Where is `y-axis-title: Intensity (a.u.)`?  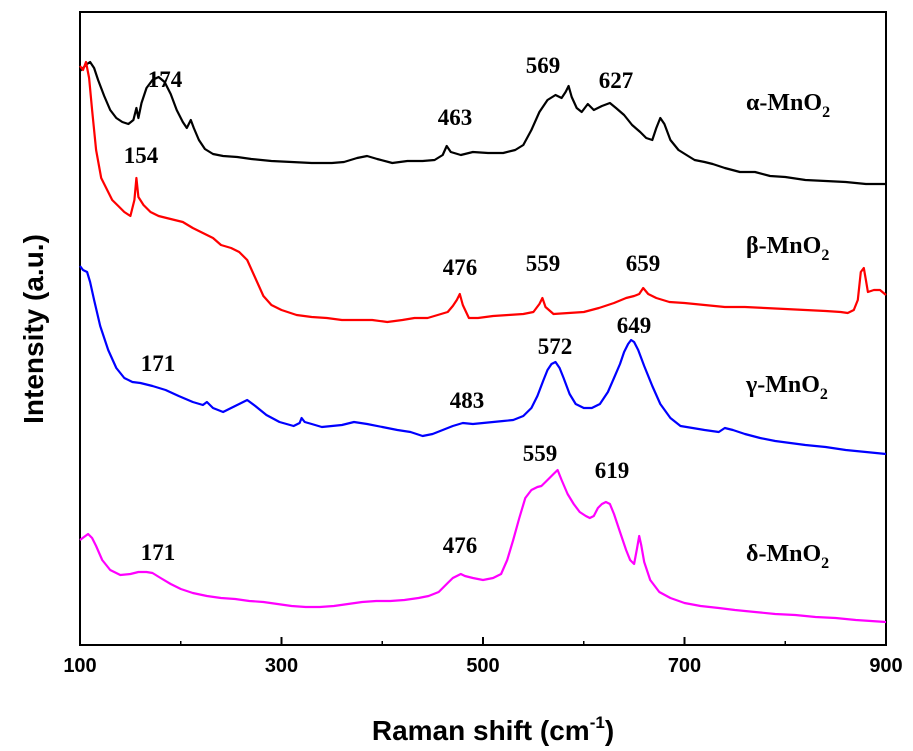
y-axis-title: Intensity (a.u.) is located at coordinates (33, 329).